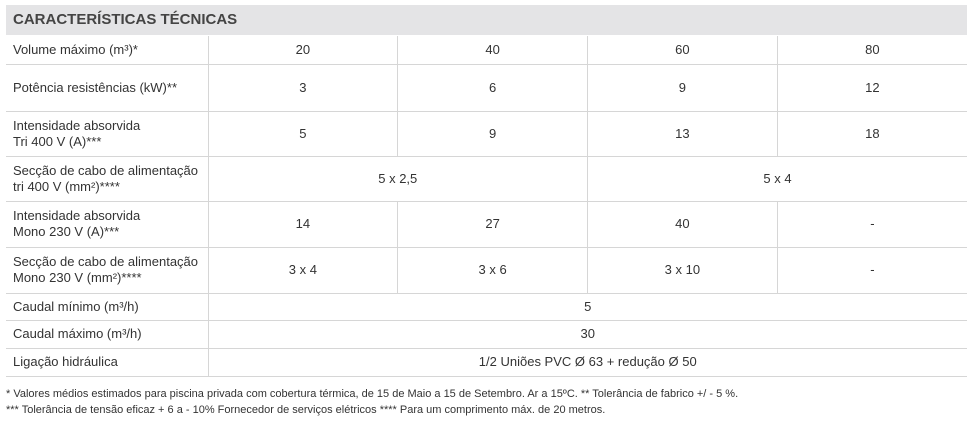 Image resolution: width=973 pixels, height=425 pixels. What do you see at coordinates (302, 88) in the screenshot?
I see `cell: 3` at bounding box center [302, 88].